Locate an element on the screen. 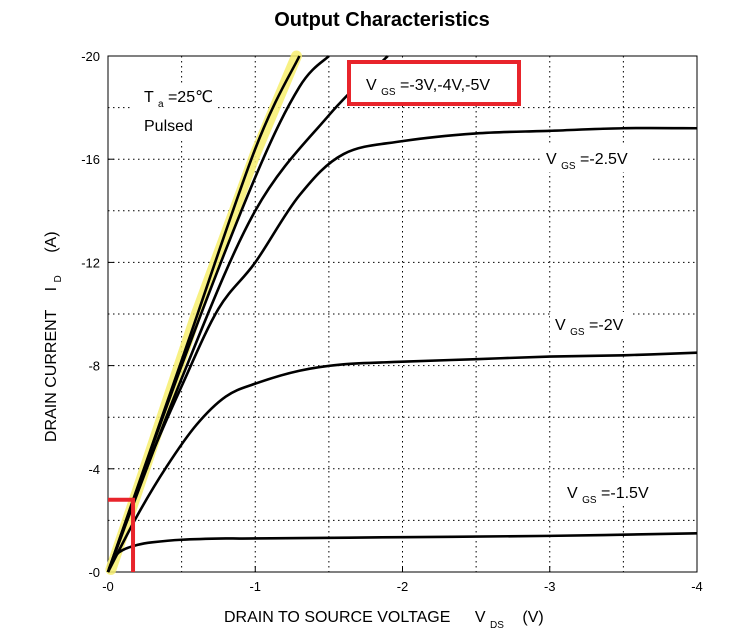 This screenshot has height=642, width=740. y-tick-label: -8 is located at coordinates (94, 366).